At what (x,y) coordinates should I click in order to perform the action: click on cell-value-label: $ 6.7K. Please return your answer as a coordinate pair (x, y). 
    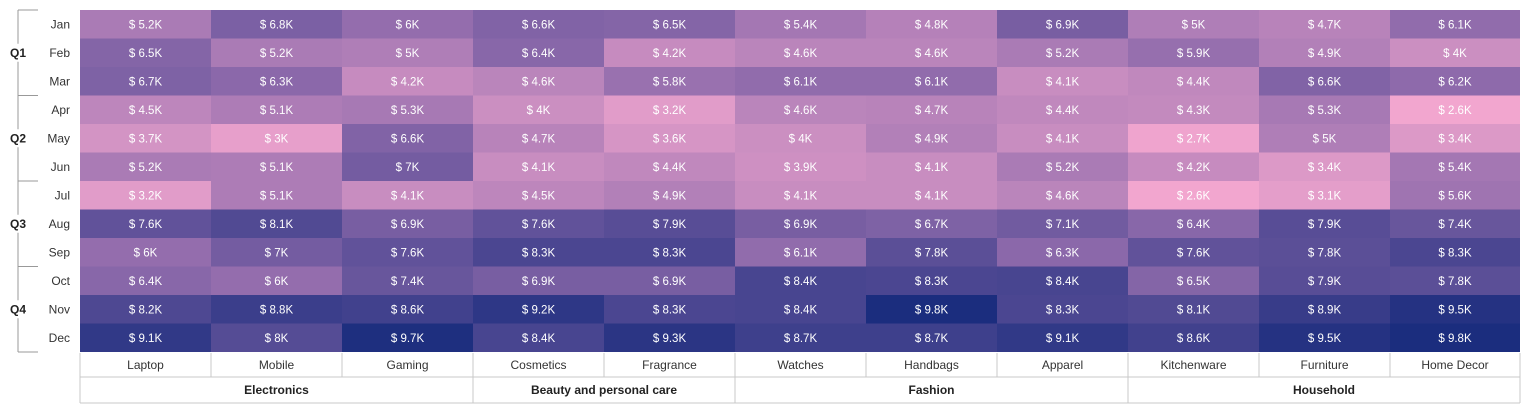
    Looking at the image, I should click on (146, 82).